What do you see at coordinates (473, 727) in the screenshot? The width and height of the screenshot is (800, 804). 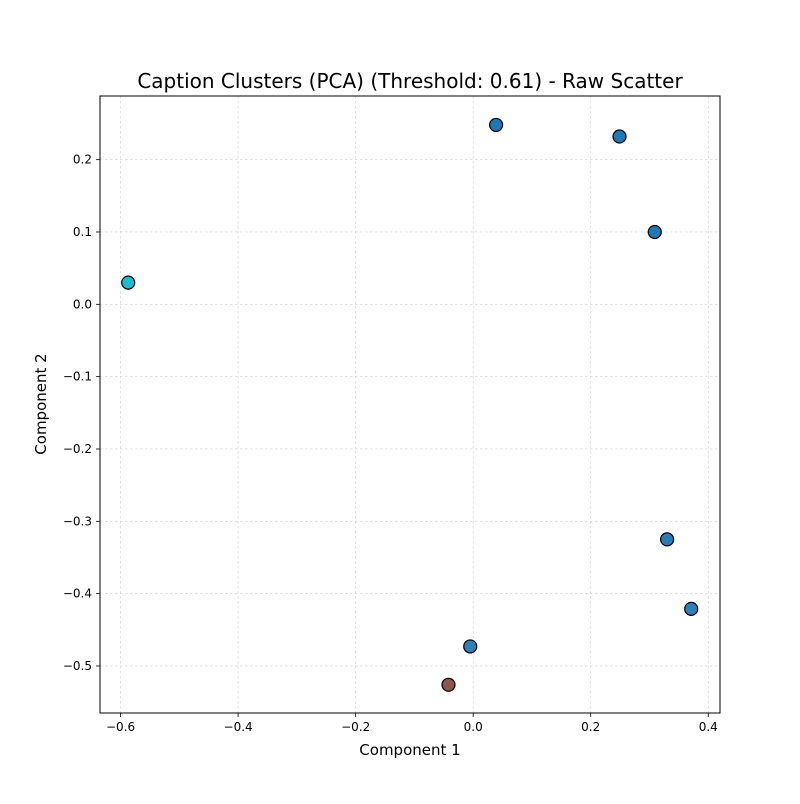 I see `x-tick-label: 0.0` at bounding box center [473, 727].